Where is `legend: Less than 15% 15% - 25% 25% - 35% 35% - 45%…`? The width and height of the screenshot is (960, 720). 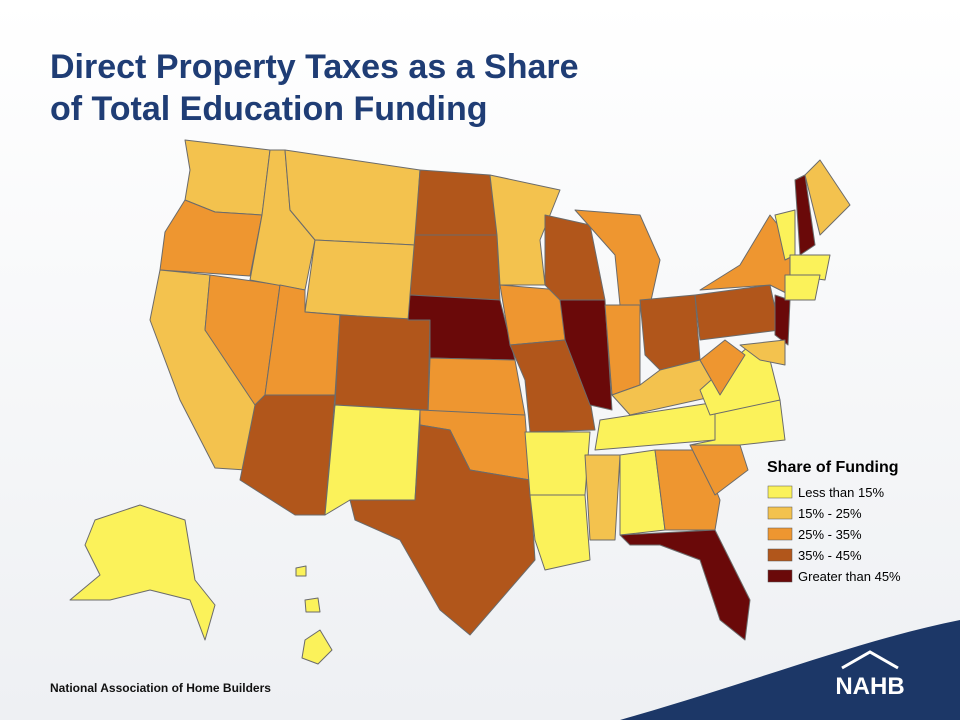 legend: Less than 15% 15% - 25% 25% - 35% 35% - 45%… is located at coordinates (834, 534).